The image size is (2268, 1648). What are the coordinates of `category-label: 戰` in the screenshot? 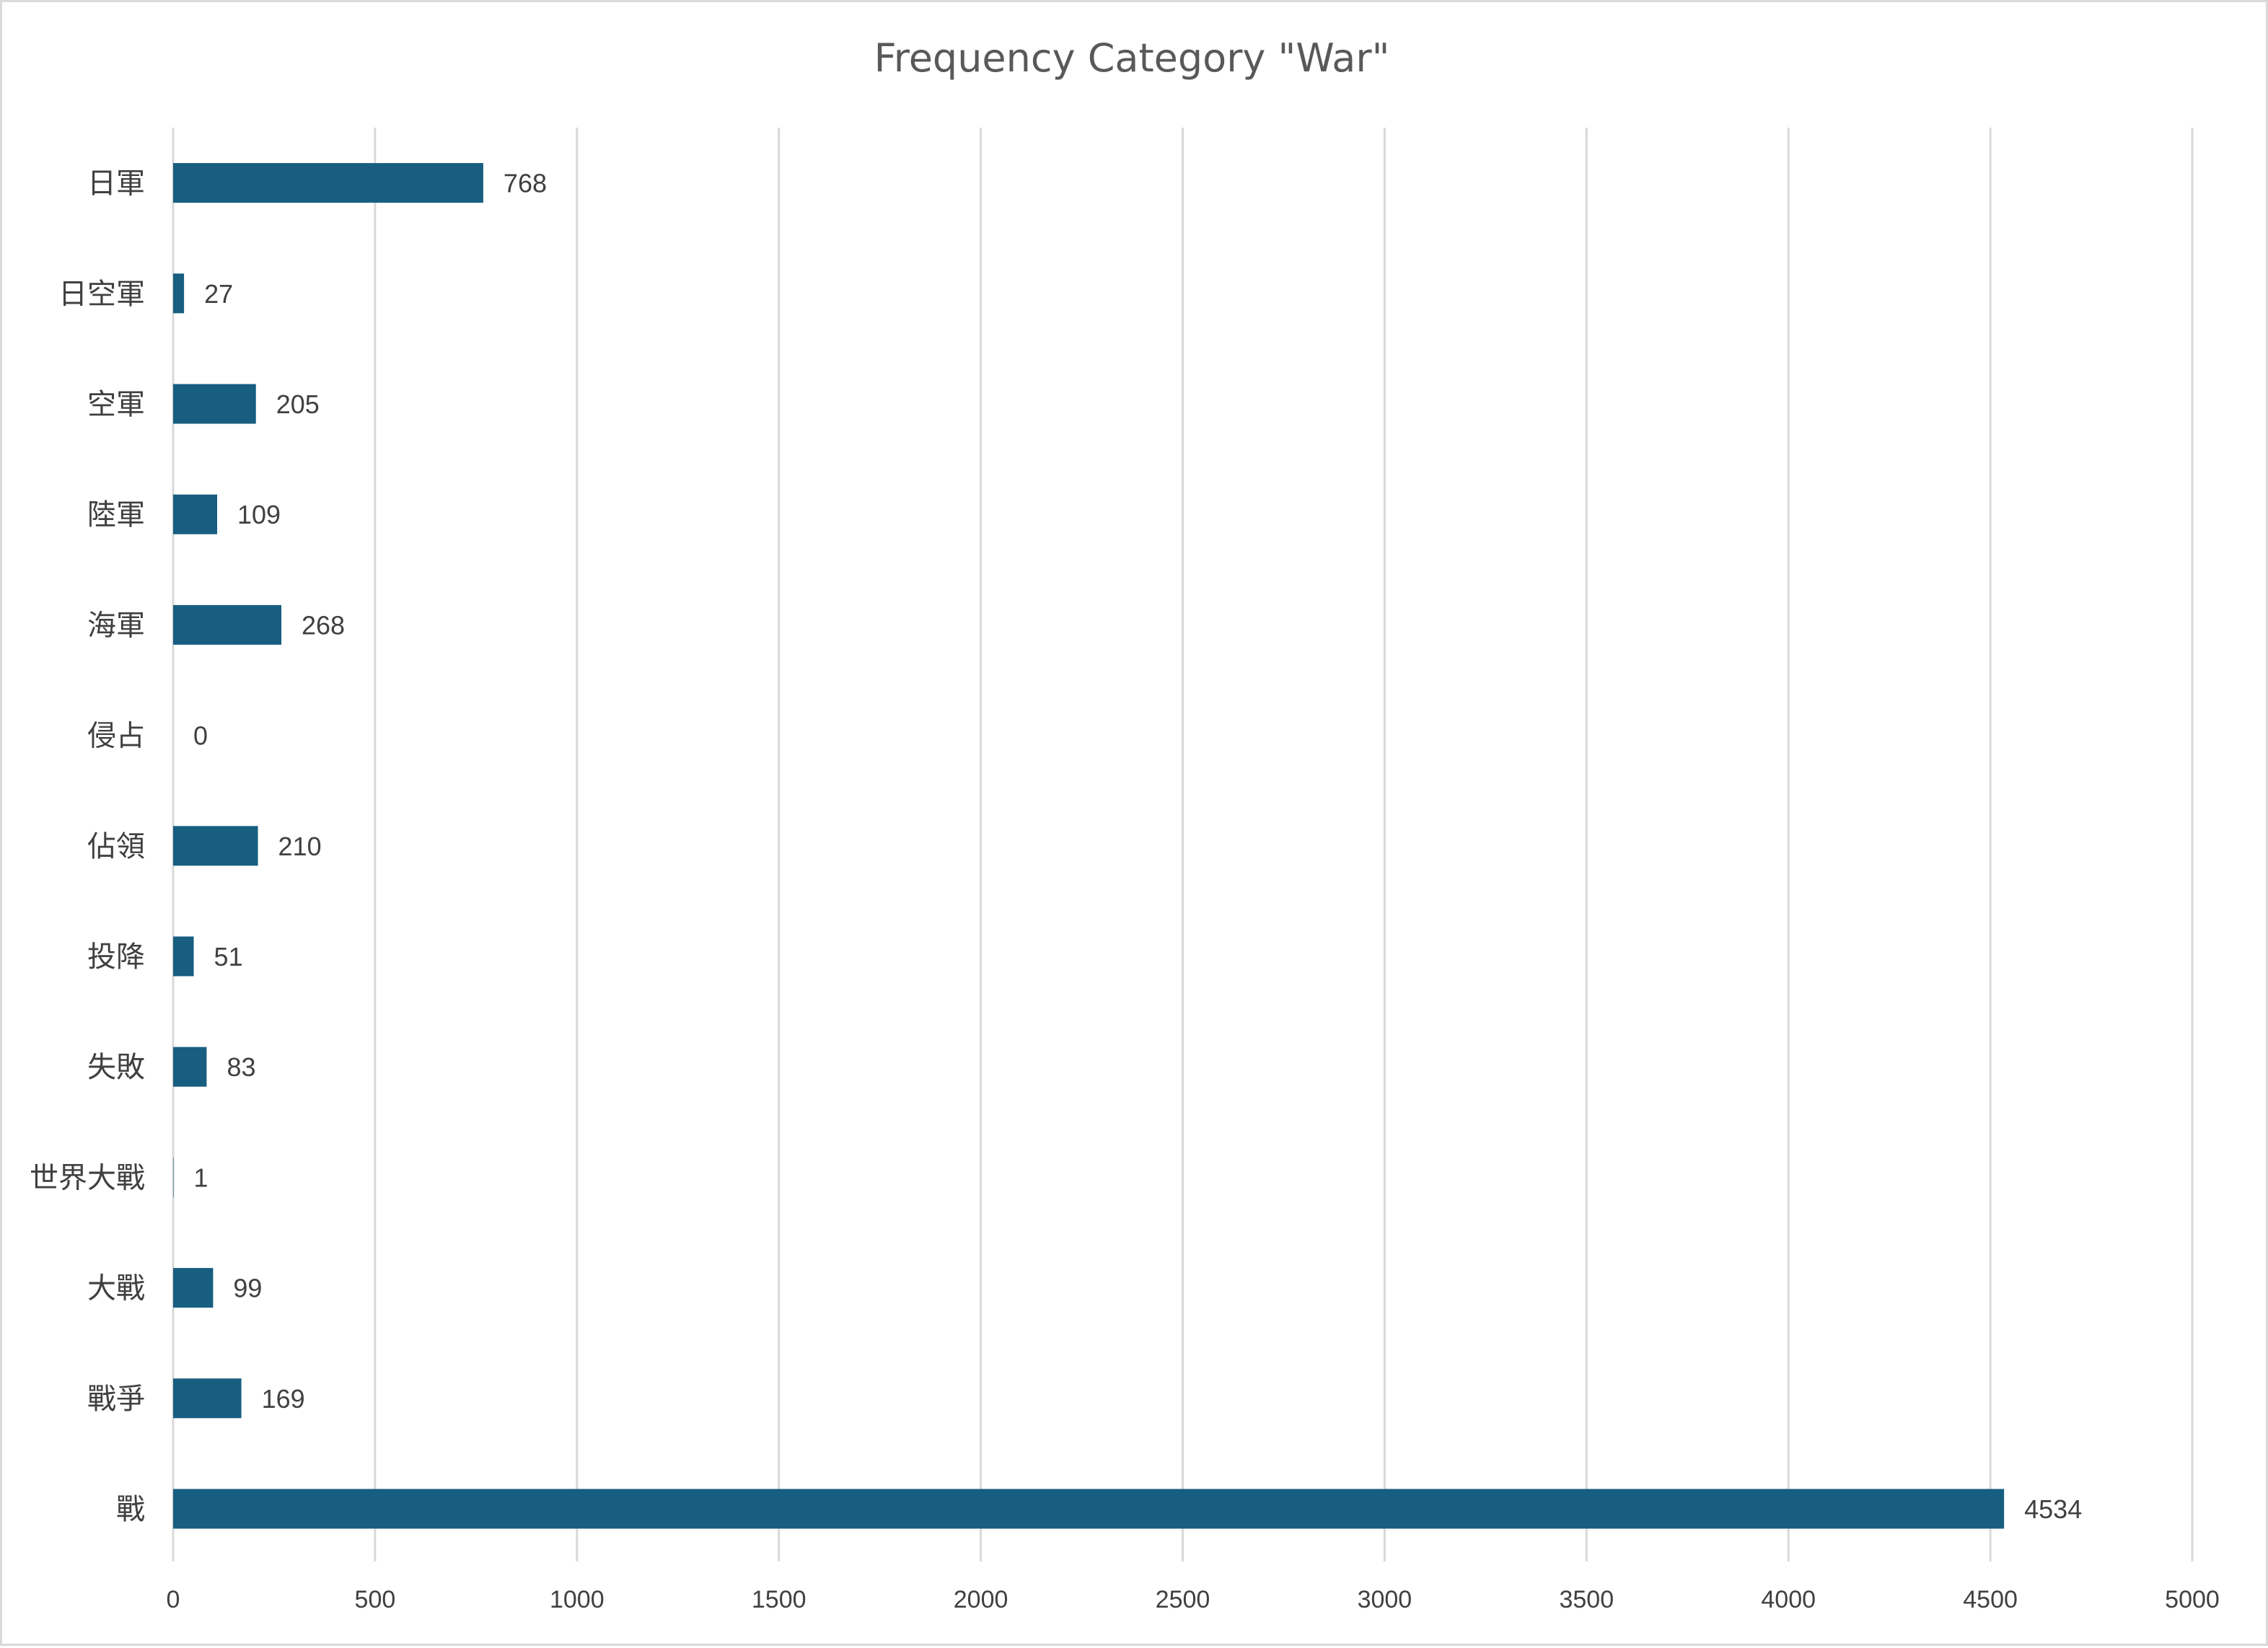 It's located at (130, 1509).